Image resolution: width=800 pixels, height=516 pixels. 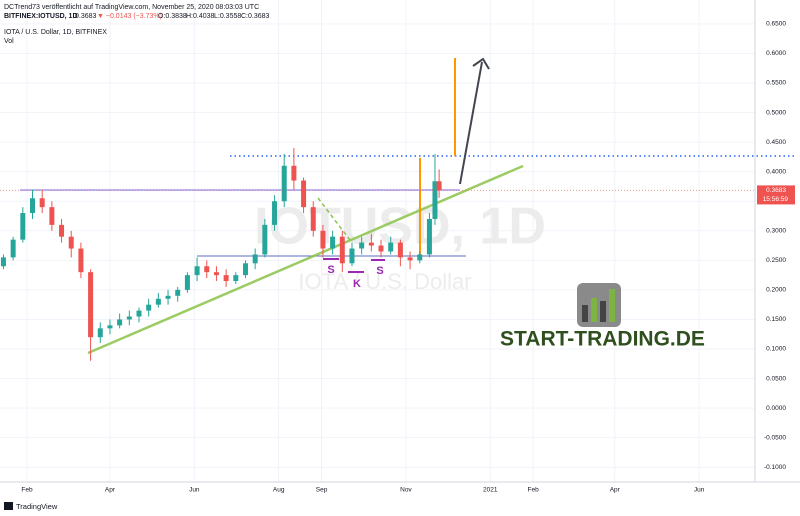 I want to click on y-tick-label: 0.6500, so click(x=776, y=24).